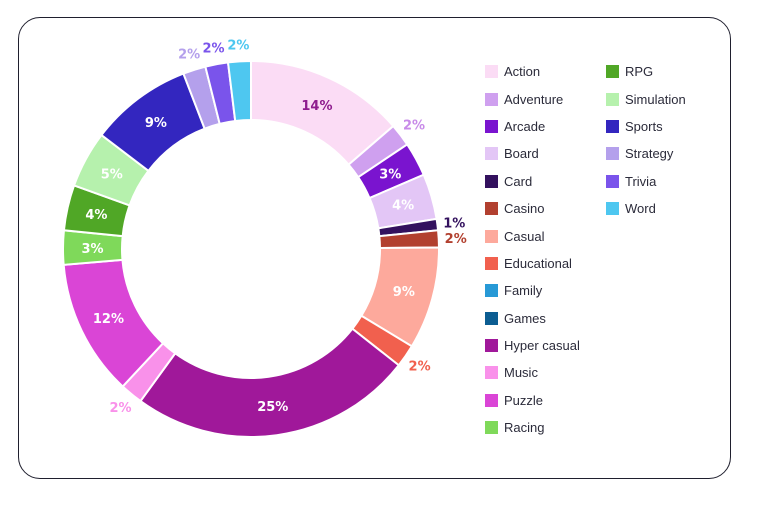  What do you see at coordinates (518, 181) in the screenshot?
I see `legend-label: Card` at bounding box center [518, 181].